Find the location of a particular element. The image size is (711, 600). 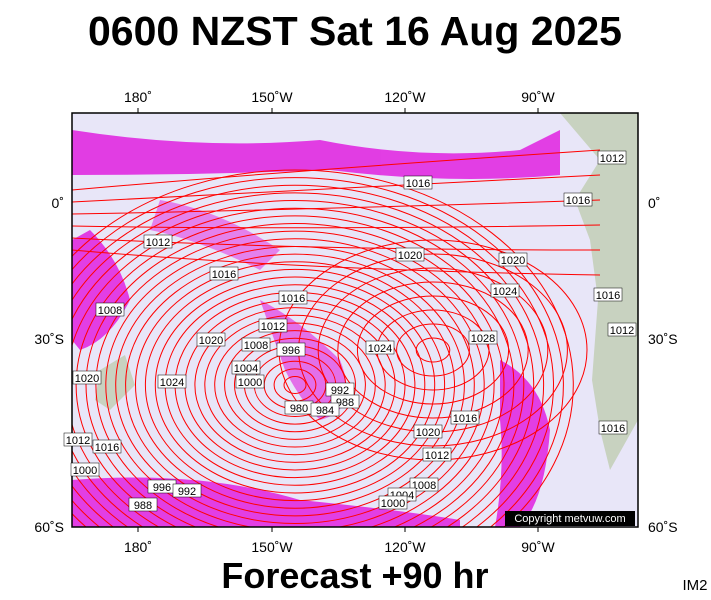

new-zealand is located at coordinates (115, 382).